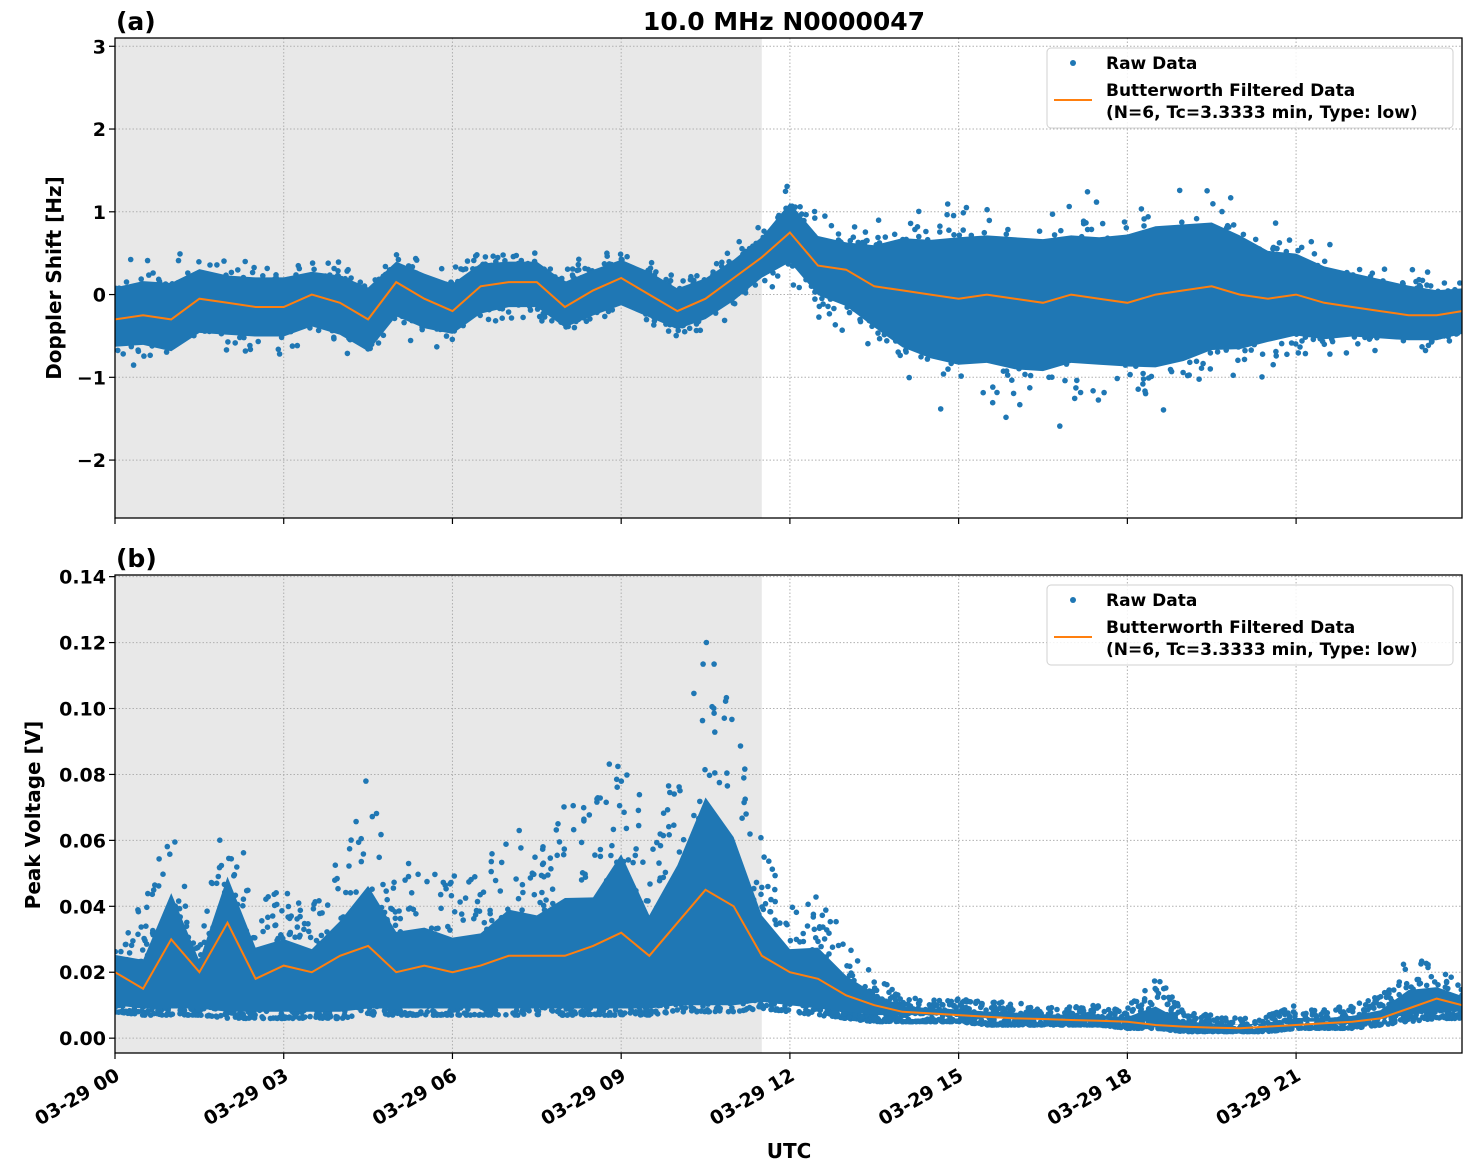  What do you see at coordinates (1090, 1097) in the screenshot?
I see `x-tick-label: 03-29 18` at bounding box center [1090, 1097].